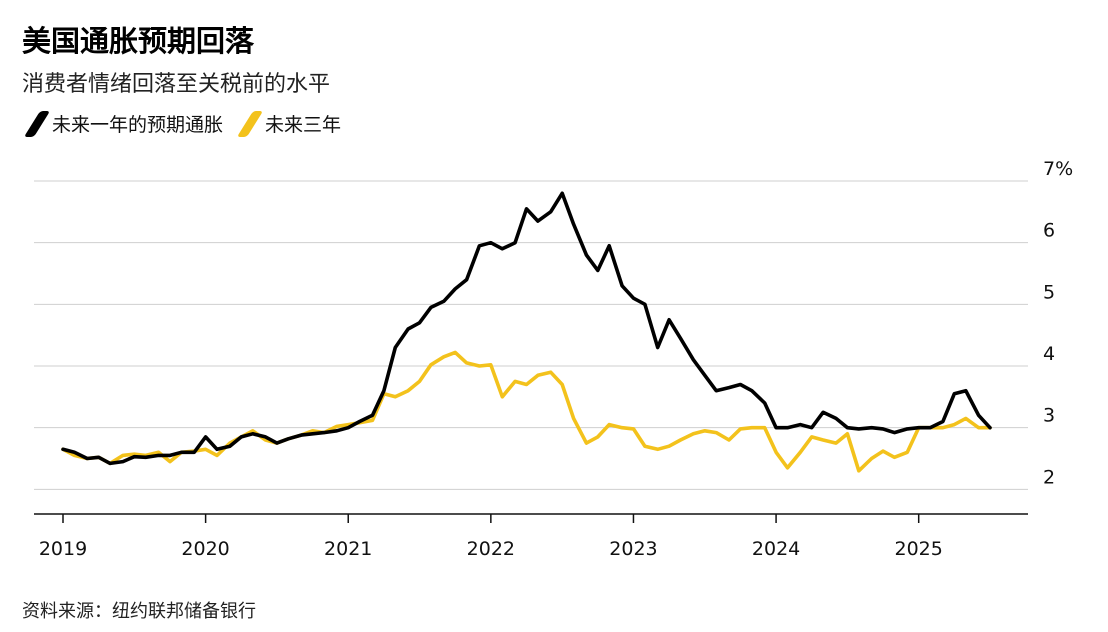  What do you see at coordinates (205, 549) in the screenshot?
I see `x-tick-label-2020: 2020` at bounding box center [205, 549].